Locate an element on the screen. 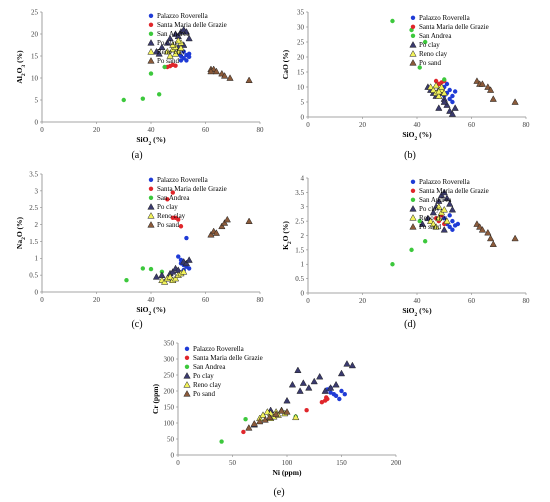  y-axis-label: Cr (ppm) is located at coordinates (155, 398).